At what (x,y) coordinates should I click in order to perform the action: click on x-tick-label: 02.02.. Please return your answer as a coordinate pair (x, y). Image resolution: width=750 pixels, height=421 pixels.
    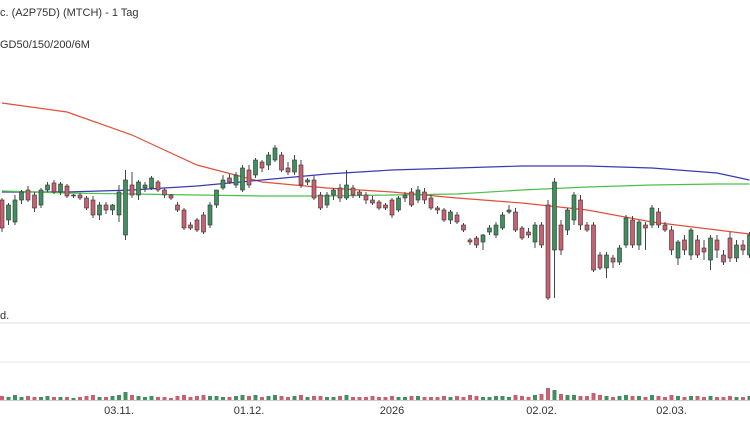
    Looking at the image, I should click on (541, 411).